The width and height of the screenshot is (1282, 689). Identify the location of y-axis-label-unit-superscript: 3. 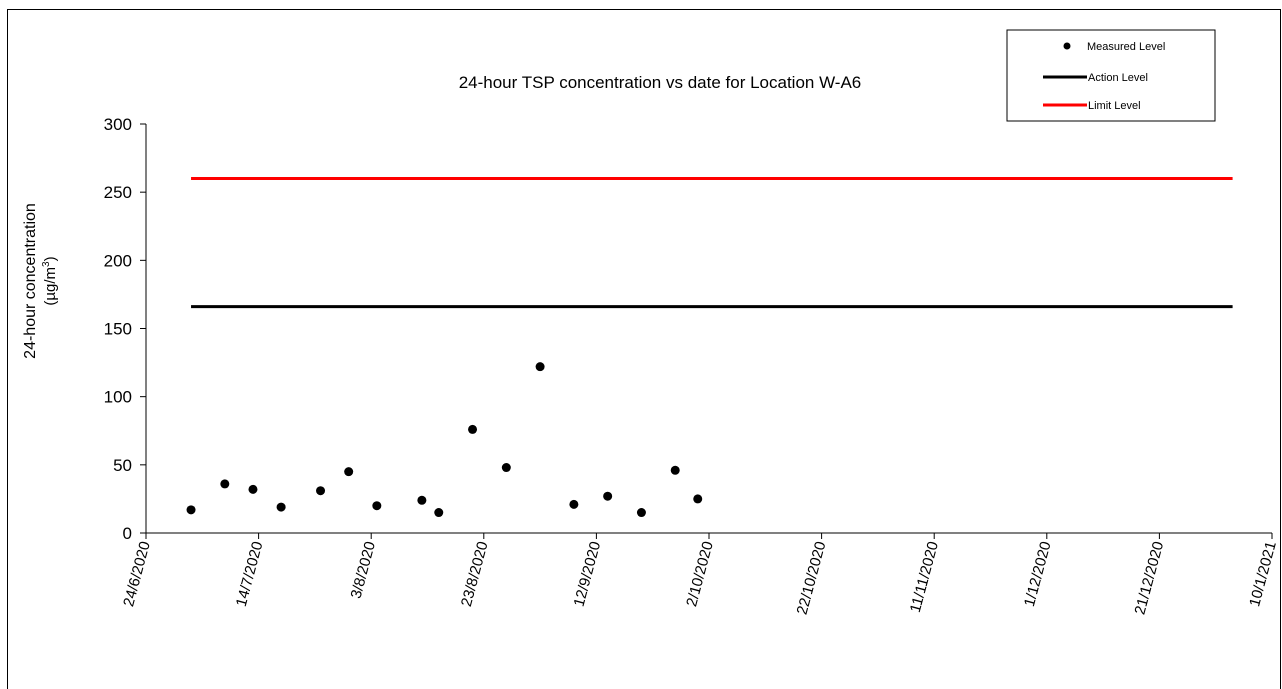
(46, 264).